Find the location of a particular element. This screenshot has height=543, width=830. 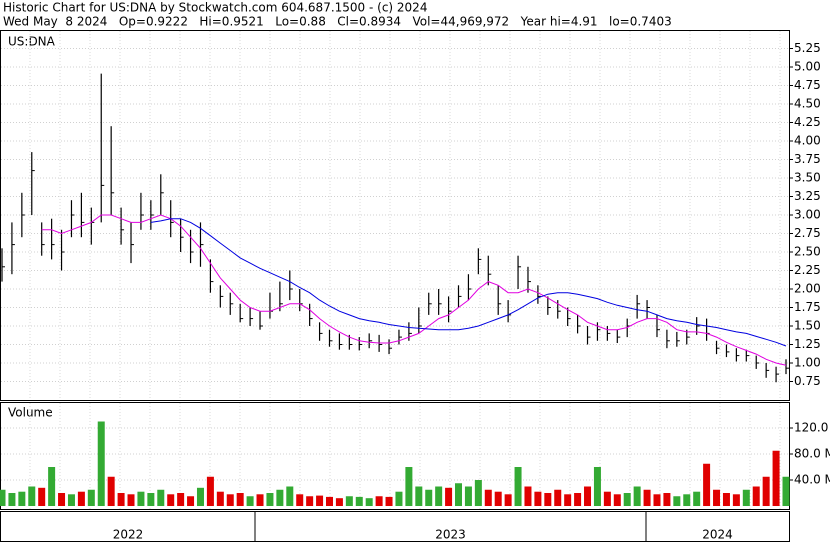

y-tick-label: 3.50 is located at coordinates (807, 178).